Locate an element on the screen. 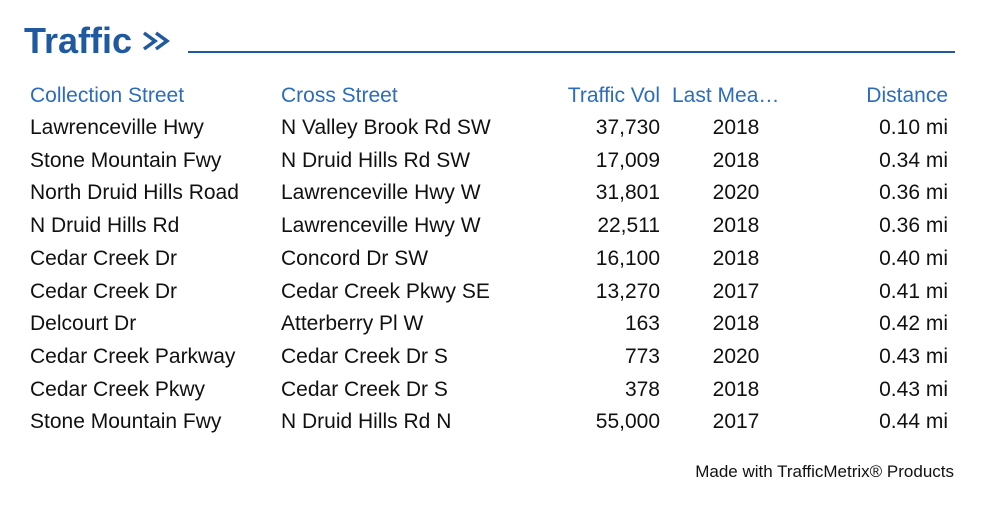 This screenshot has width=984, height=506. title-decoration is located at coordinates (548, 42).